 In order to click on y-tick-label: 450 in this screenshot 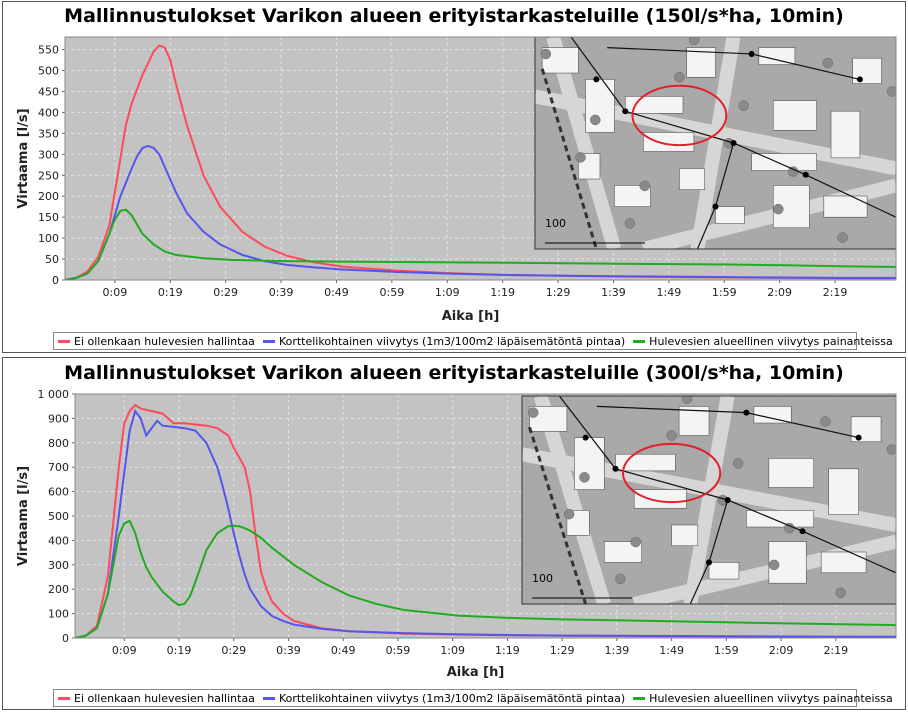, I will do `click(48, 91)`.